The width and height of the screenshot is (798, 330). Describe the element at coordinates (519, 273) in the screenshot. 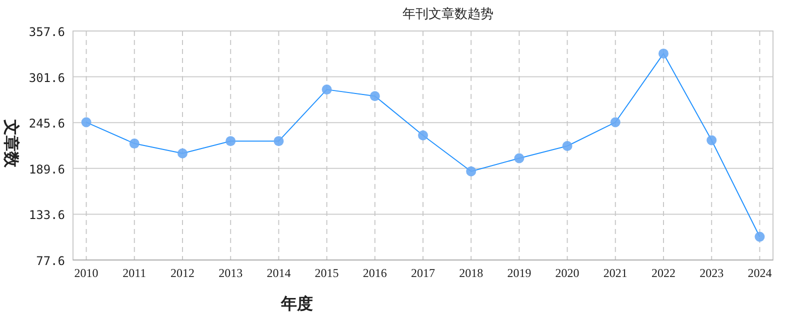

I see `x-tick-label: 2019` at that location.